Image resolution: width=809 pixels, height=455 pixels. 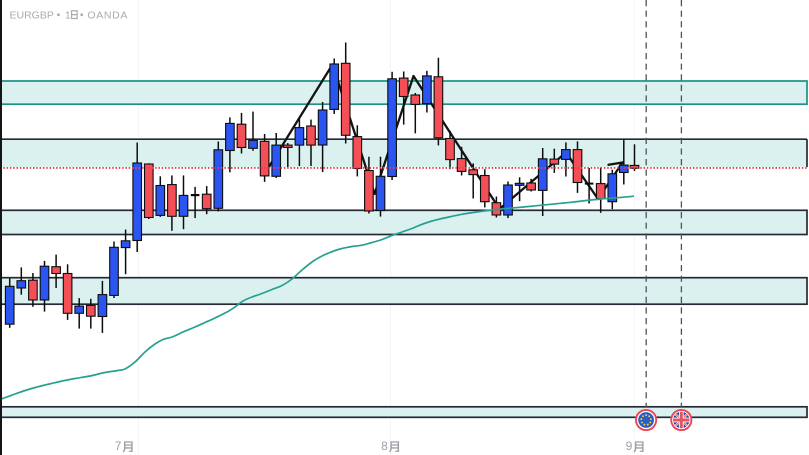 What do you see at coordinates (384, 446) in the screenshot?
I see `svg-text: 8` at bounding box center [384, 446].